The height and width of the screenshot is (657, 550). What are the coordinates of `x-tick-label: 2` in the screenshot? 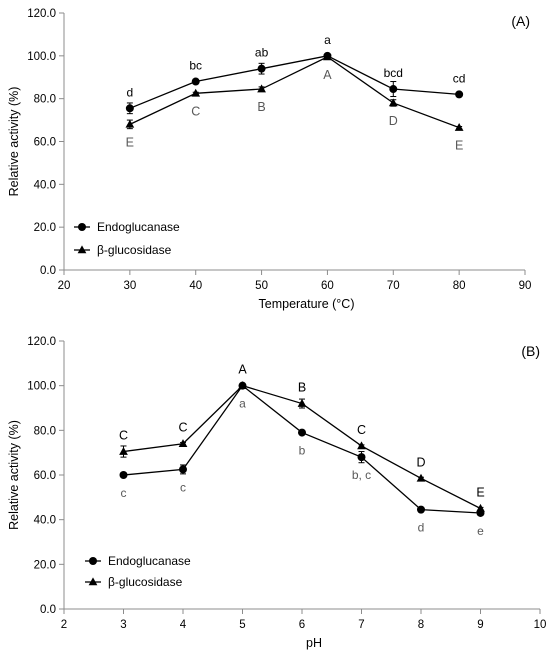 It's located at (64, 625).